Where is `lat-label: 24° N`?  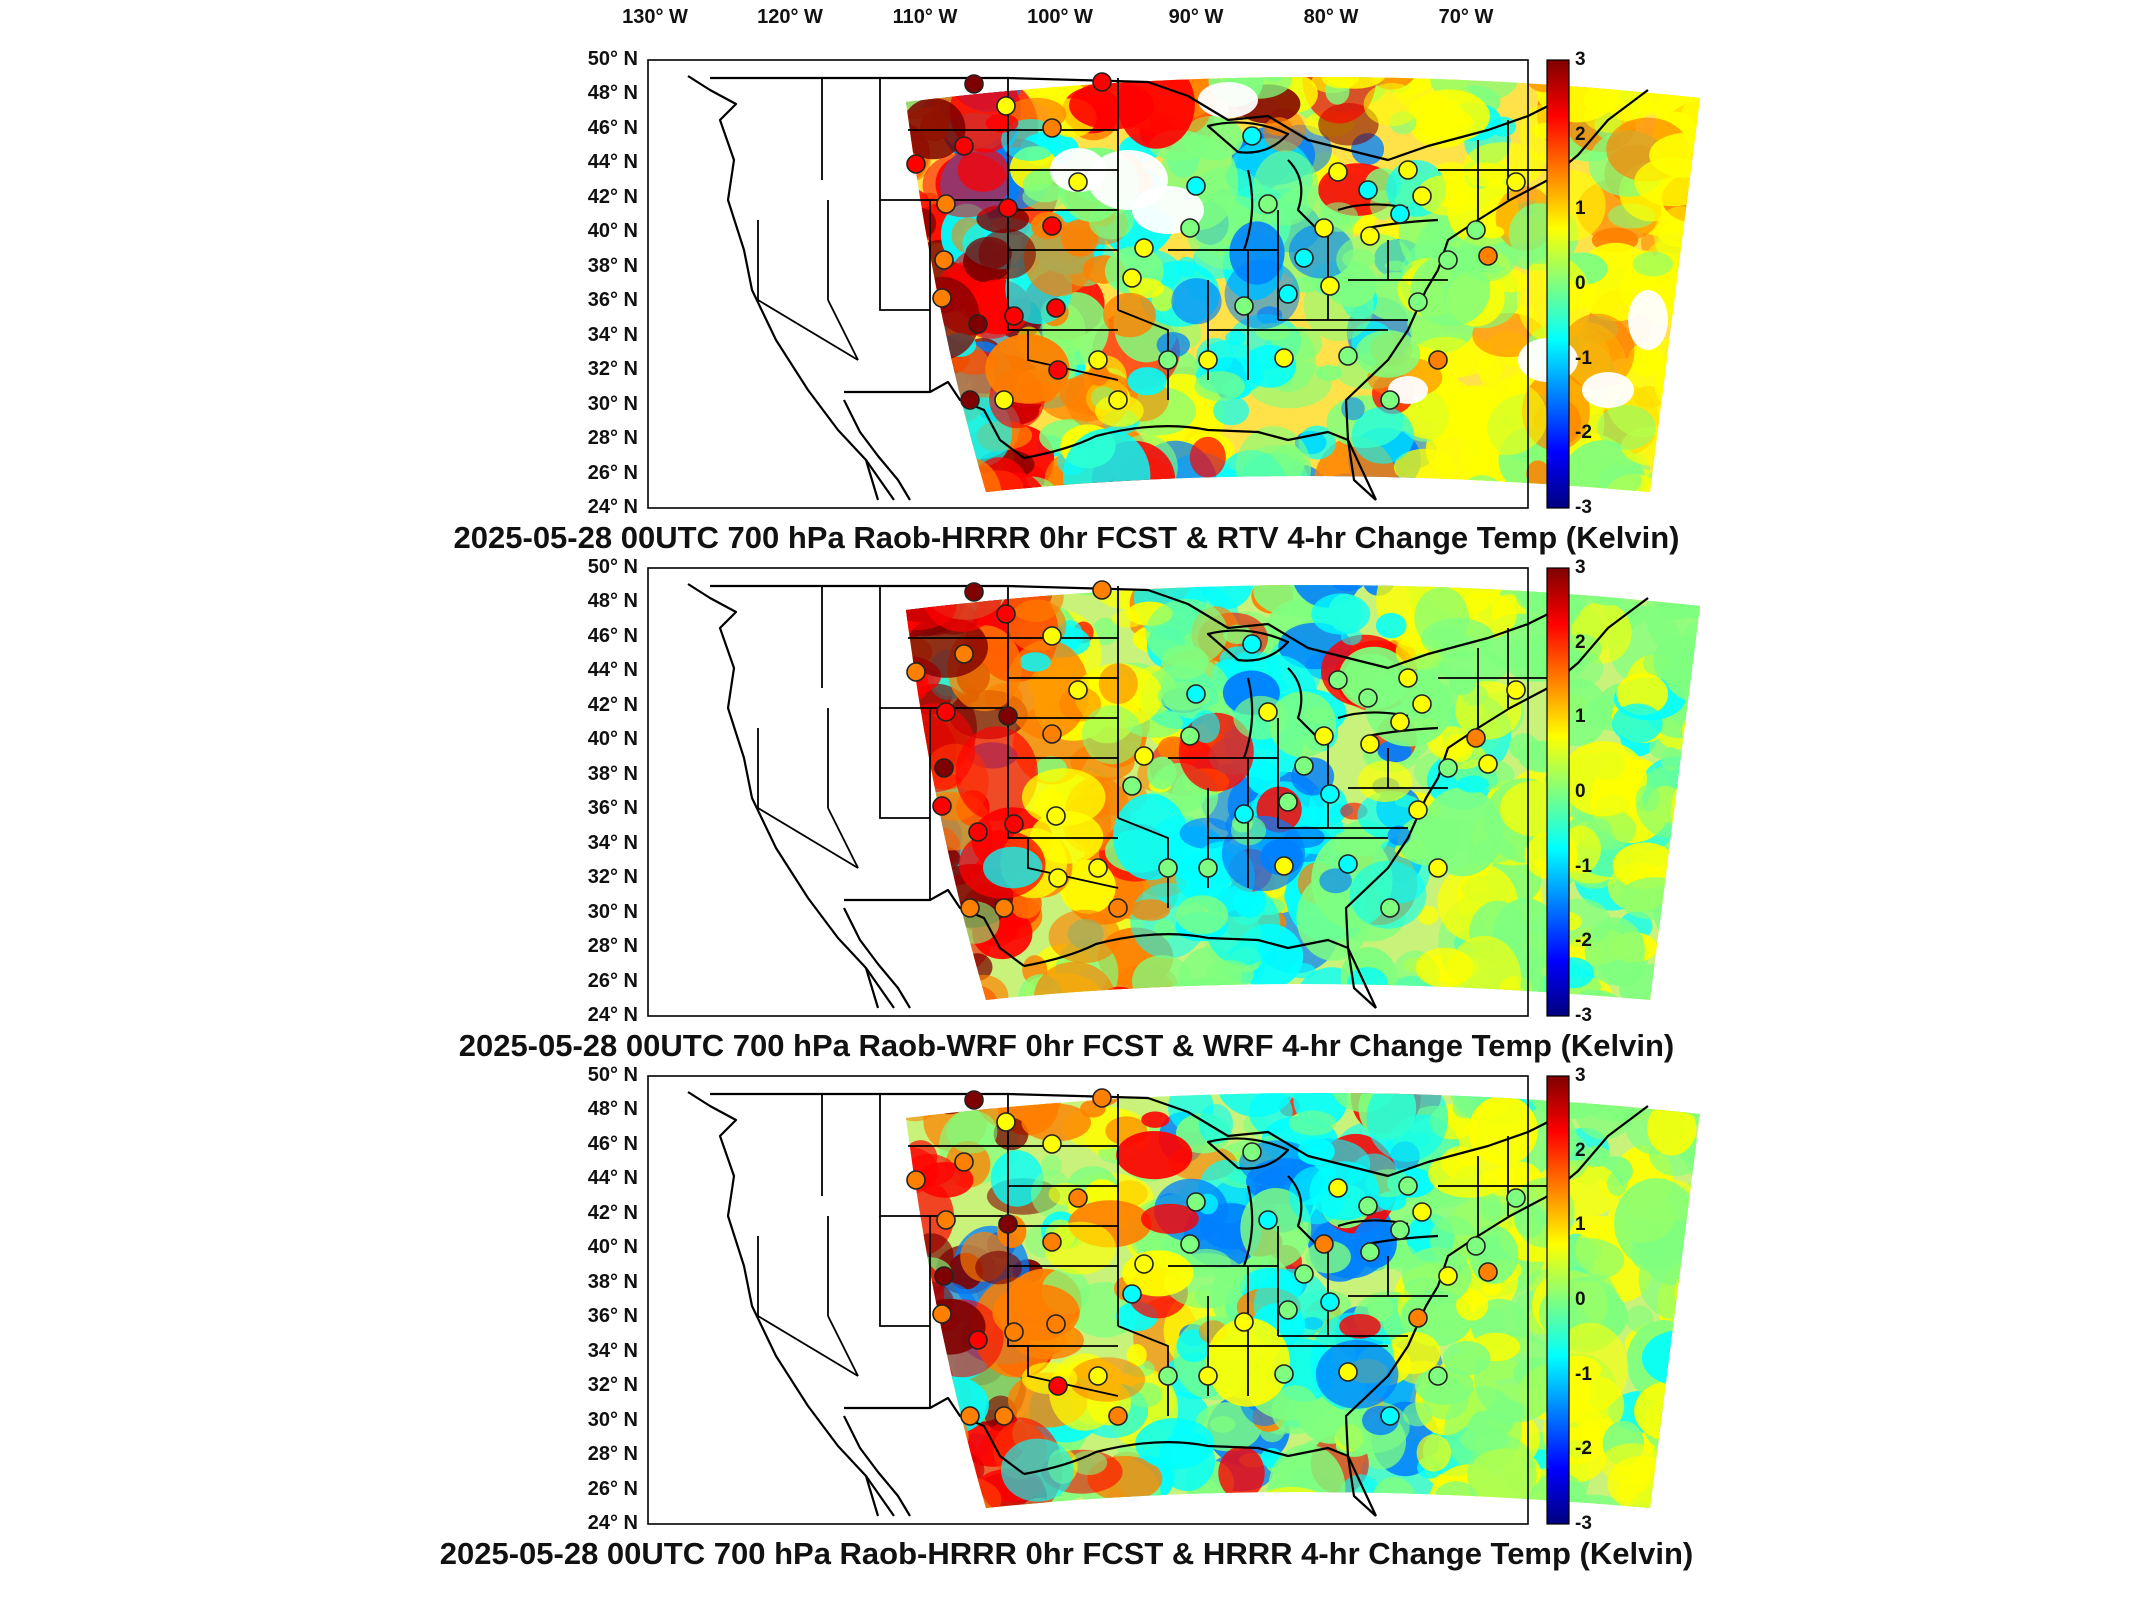
lat-label: 24° N is located at coordinates (612, 1523).